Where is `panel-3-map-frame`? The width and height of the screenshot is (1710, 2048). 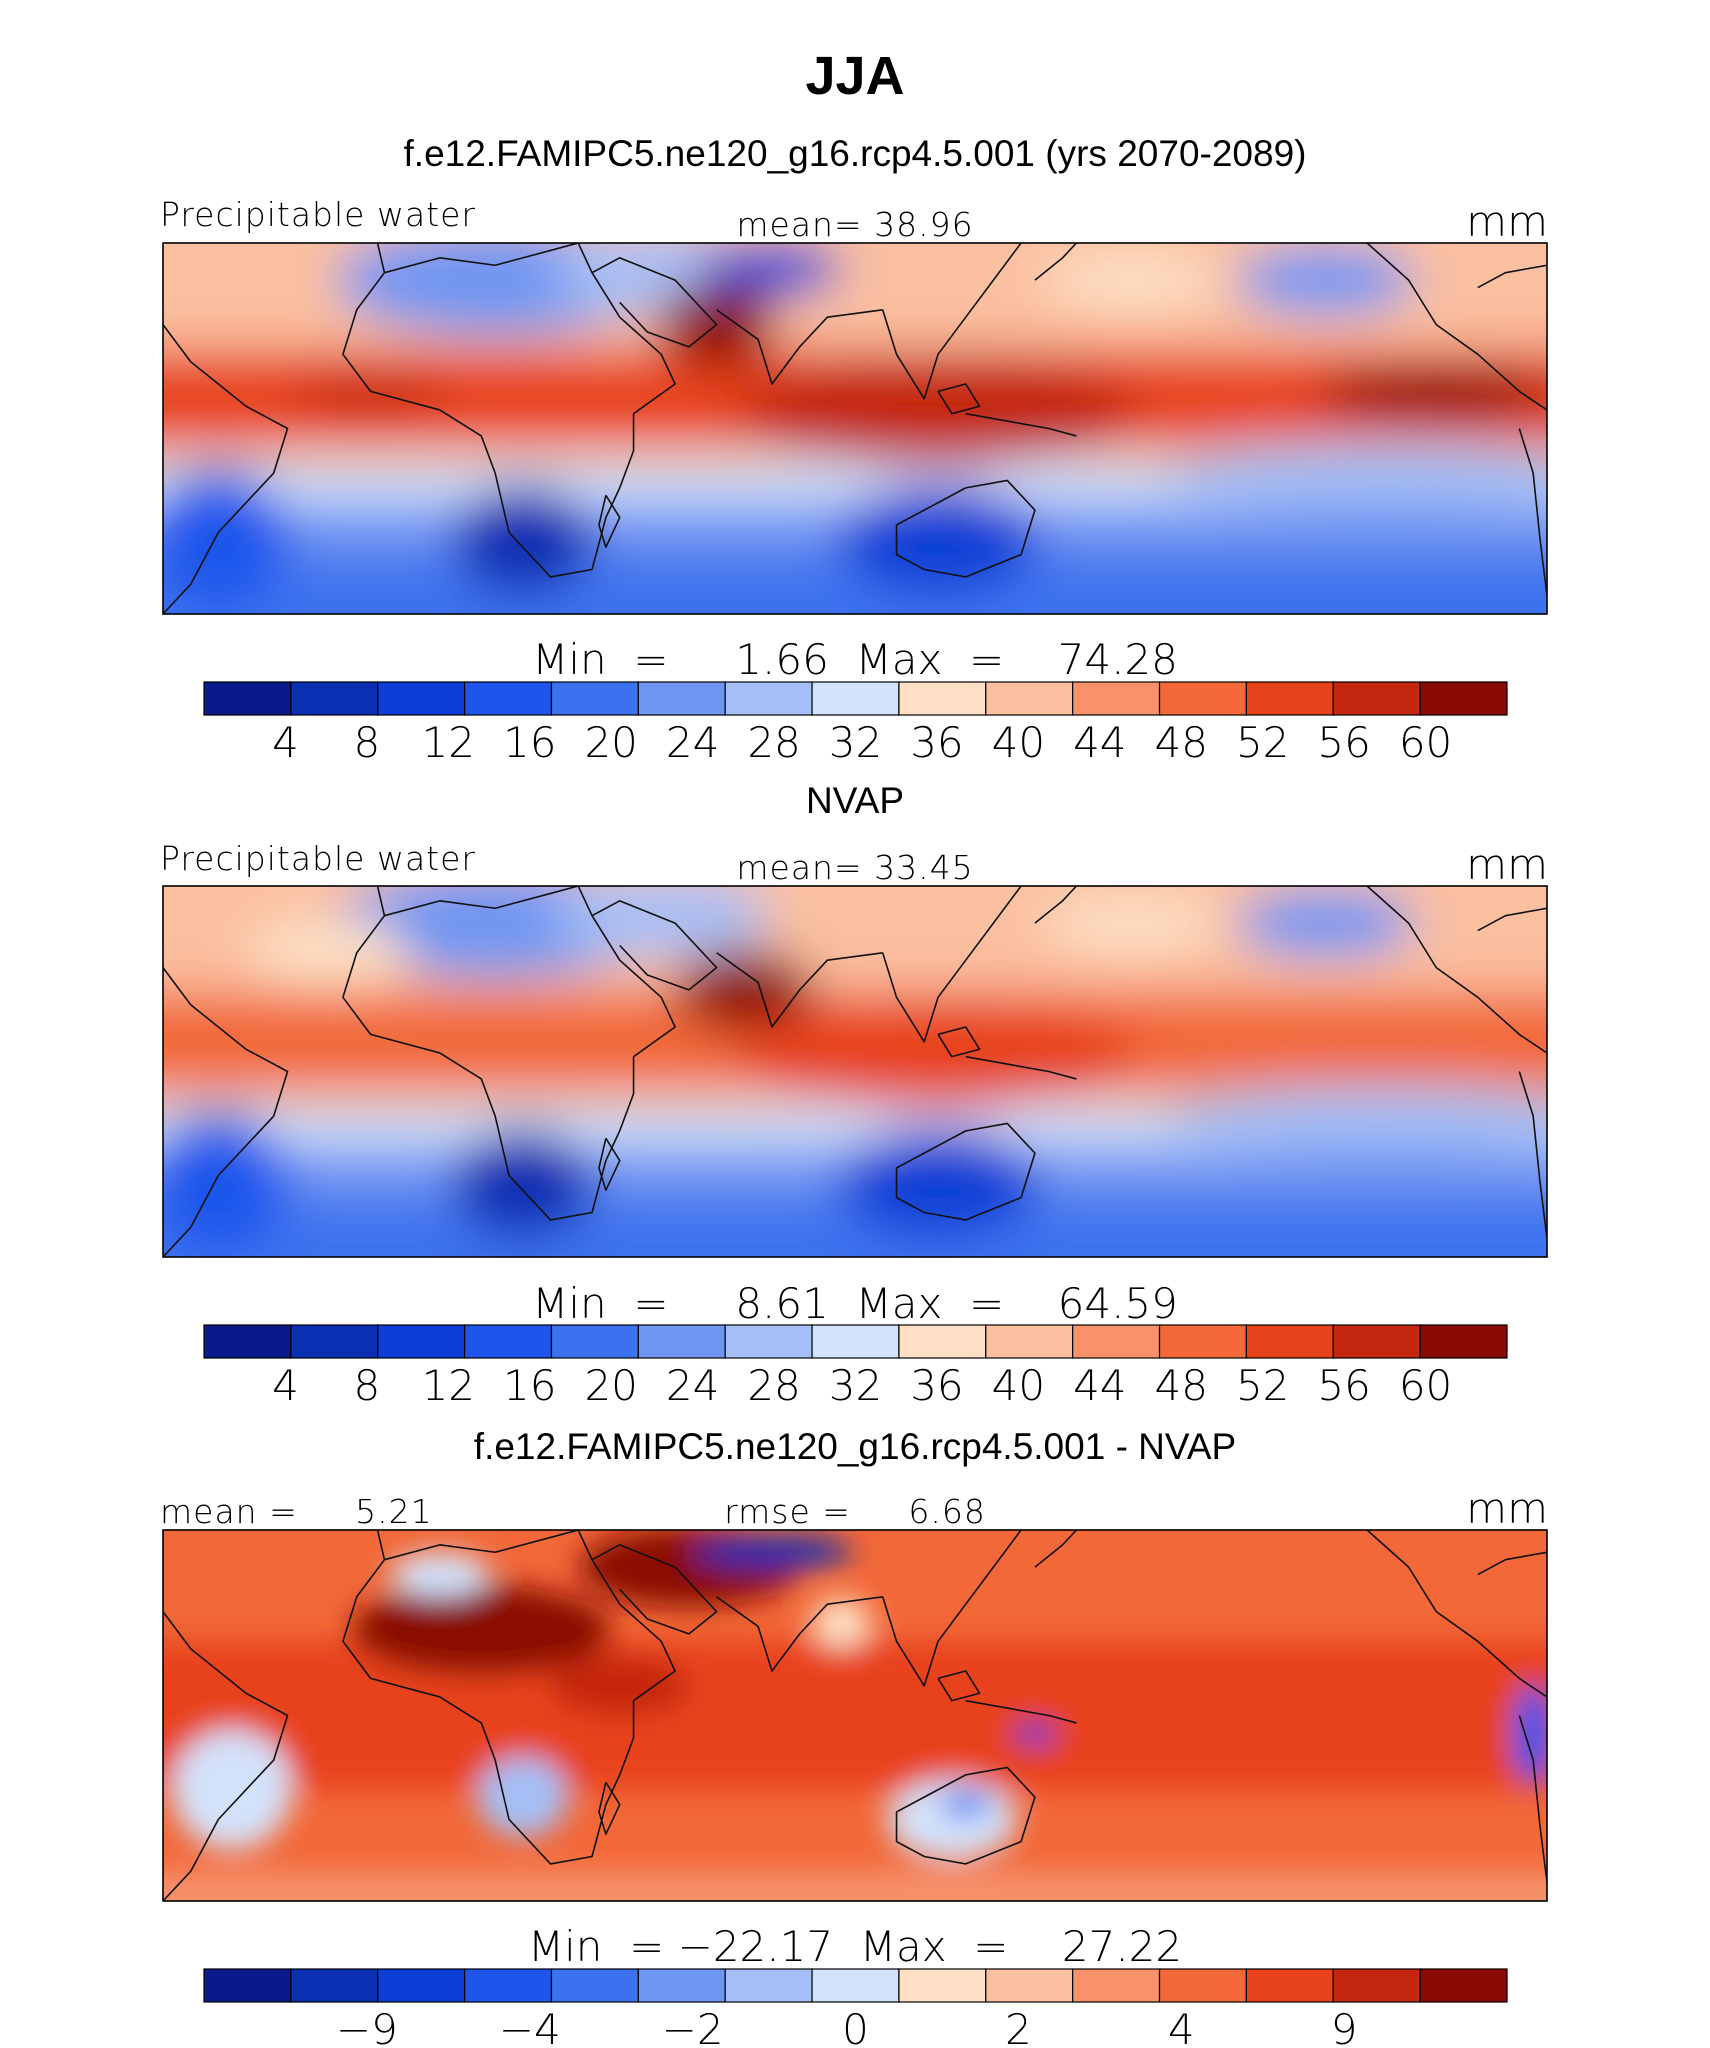 panel-3-map-frame is located at coordinates (855, 1715).